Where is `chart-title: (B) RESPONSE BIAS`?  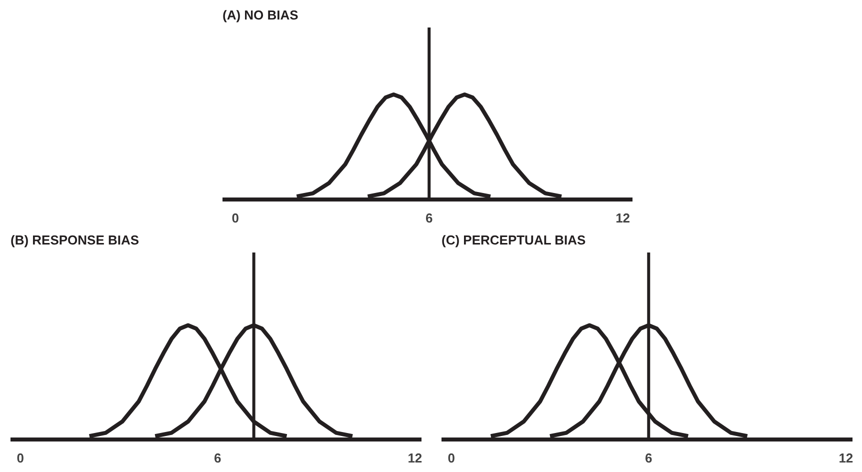 chart-title: (B) RESPONSE BIAS is located at coordinates (75, 240).